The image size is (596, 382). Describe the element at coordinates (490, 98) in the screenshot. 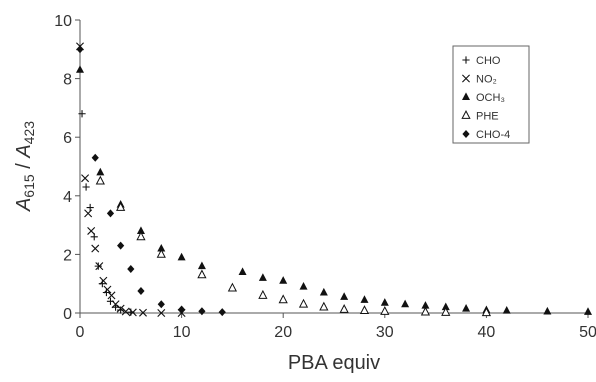

I see `legend-label: OCH₃` at that location.